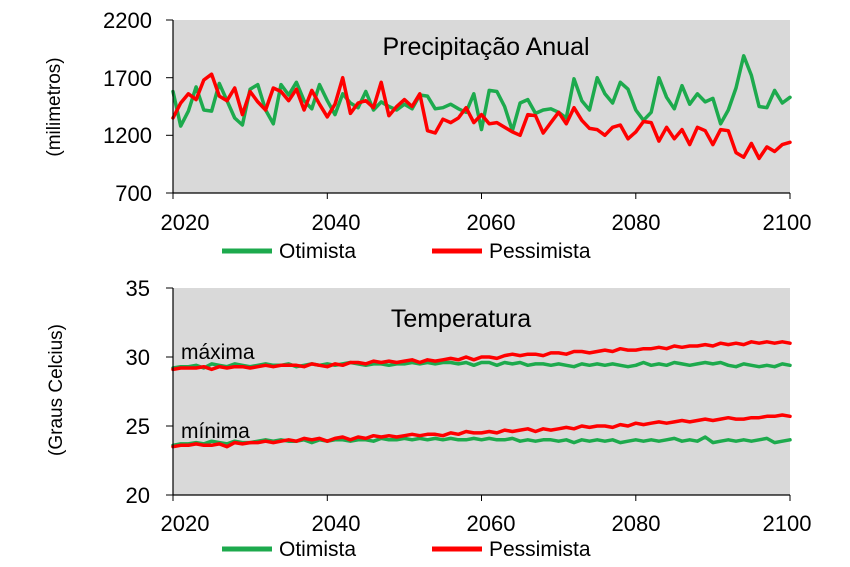  I want to click on temp-y-ticks: 20 25 30 35, so click(149, 392).